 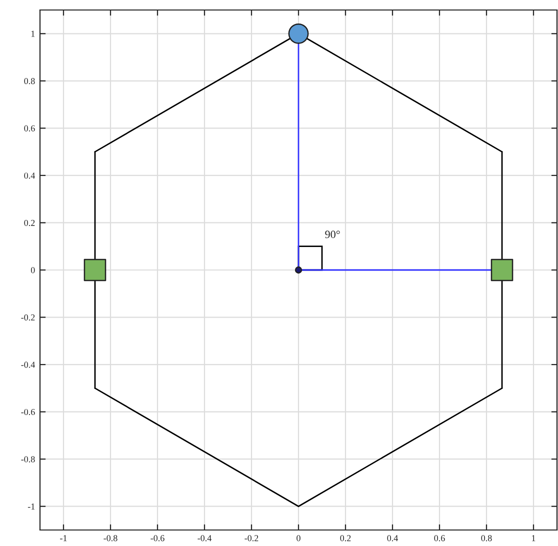 What do you see at coordinates (392, 538) in the screenshot?
I see `x-tick-label: 0.4` at bounding box center [392, 538].